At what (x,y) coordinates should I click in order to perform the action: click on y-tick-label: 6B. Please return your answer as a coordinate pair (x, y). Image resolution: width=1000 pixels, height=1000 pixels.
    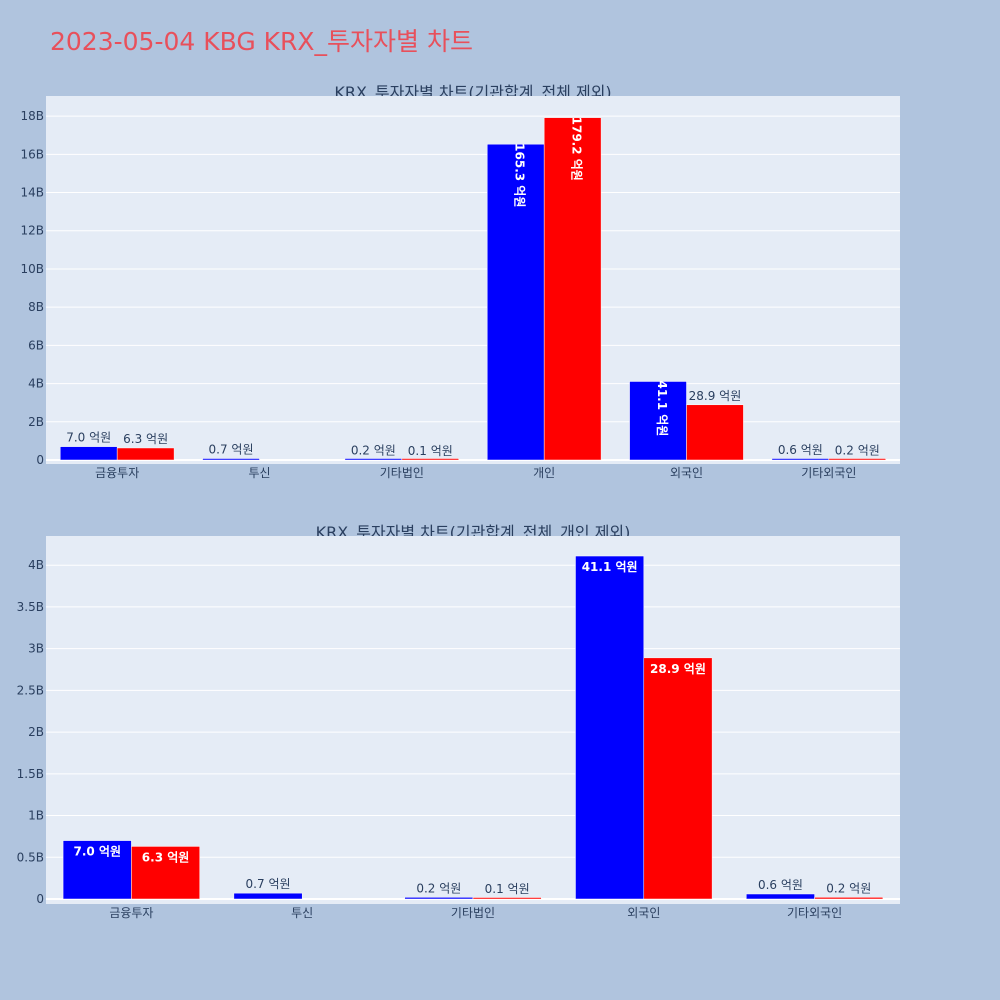
    Looking at the image, I should click on (36, 345).